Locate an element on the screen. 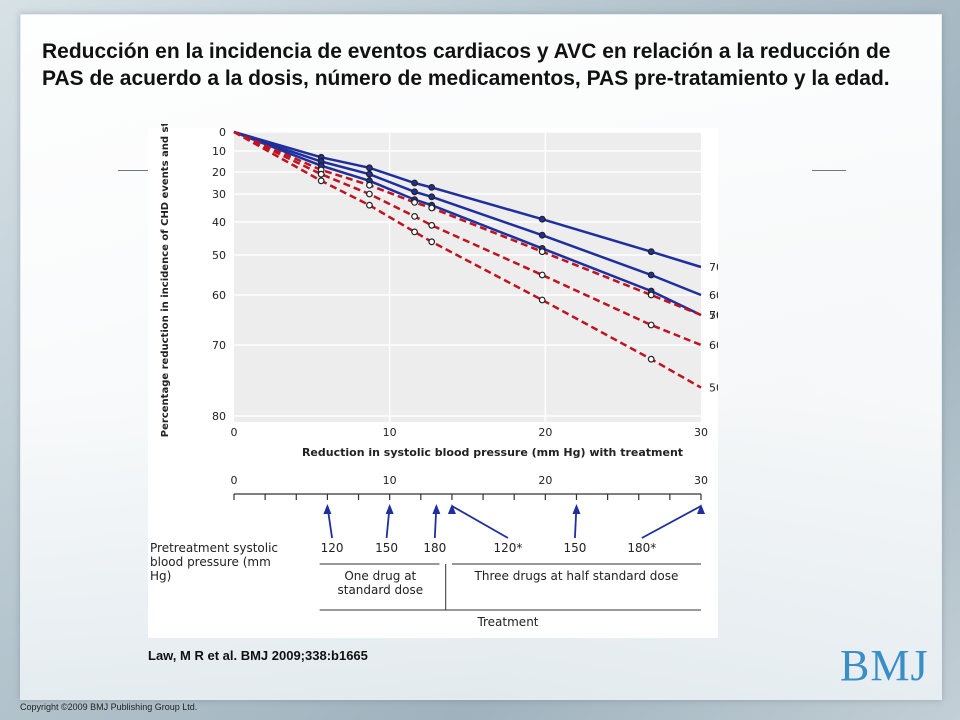  y-tick-label: 20 is located at coordinates (219, 172).